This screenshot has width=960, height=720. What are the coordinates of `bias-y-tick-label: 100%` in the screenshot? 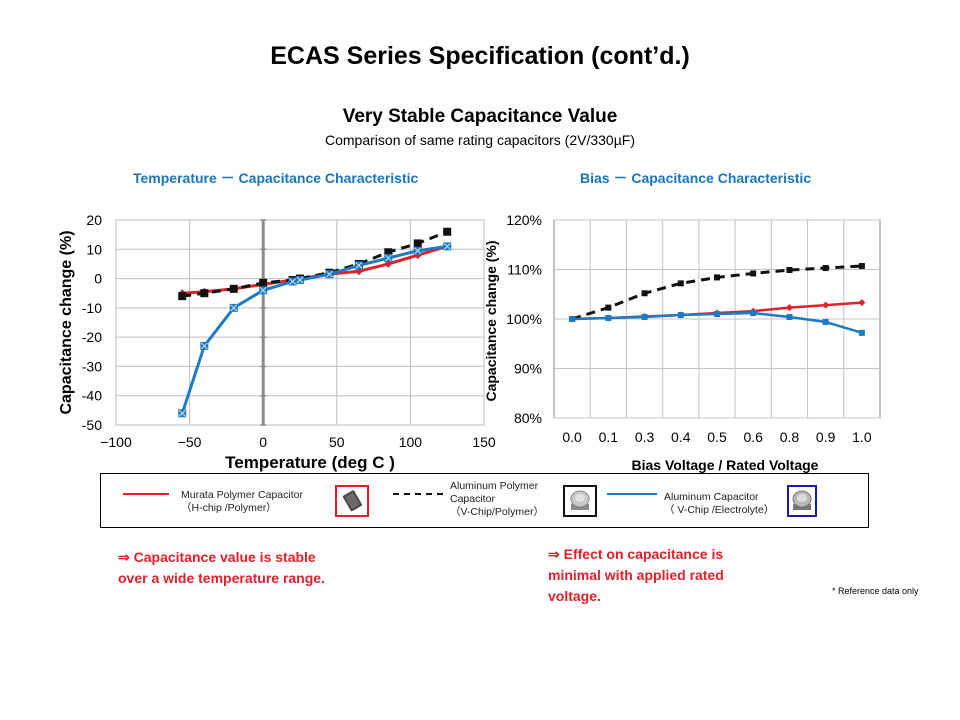 It's located at (524, 319).